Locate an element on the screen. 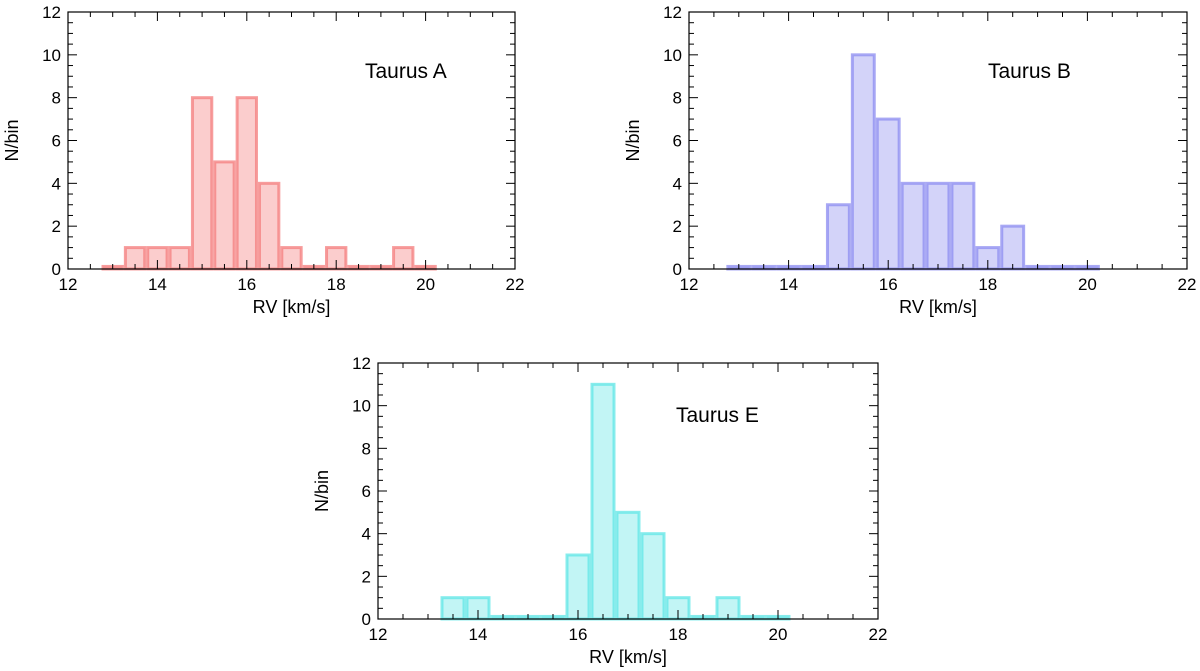  taurus-a-x-tick-label: 20 is located at coordinates (425, 284).